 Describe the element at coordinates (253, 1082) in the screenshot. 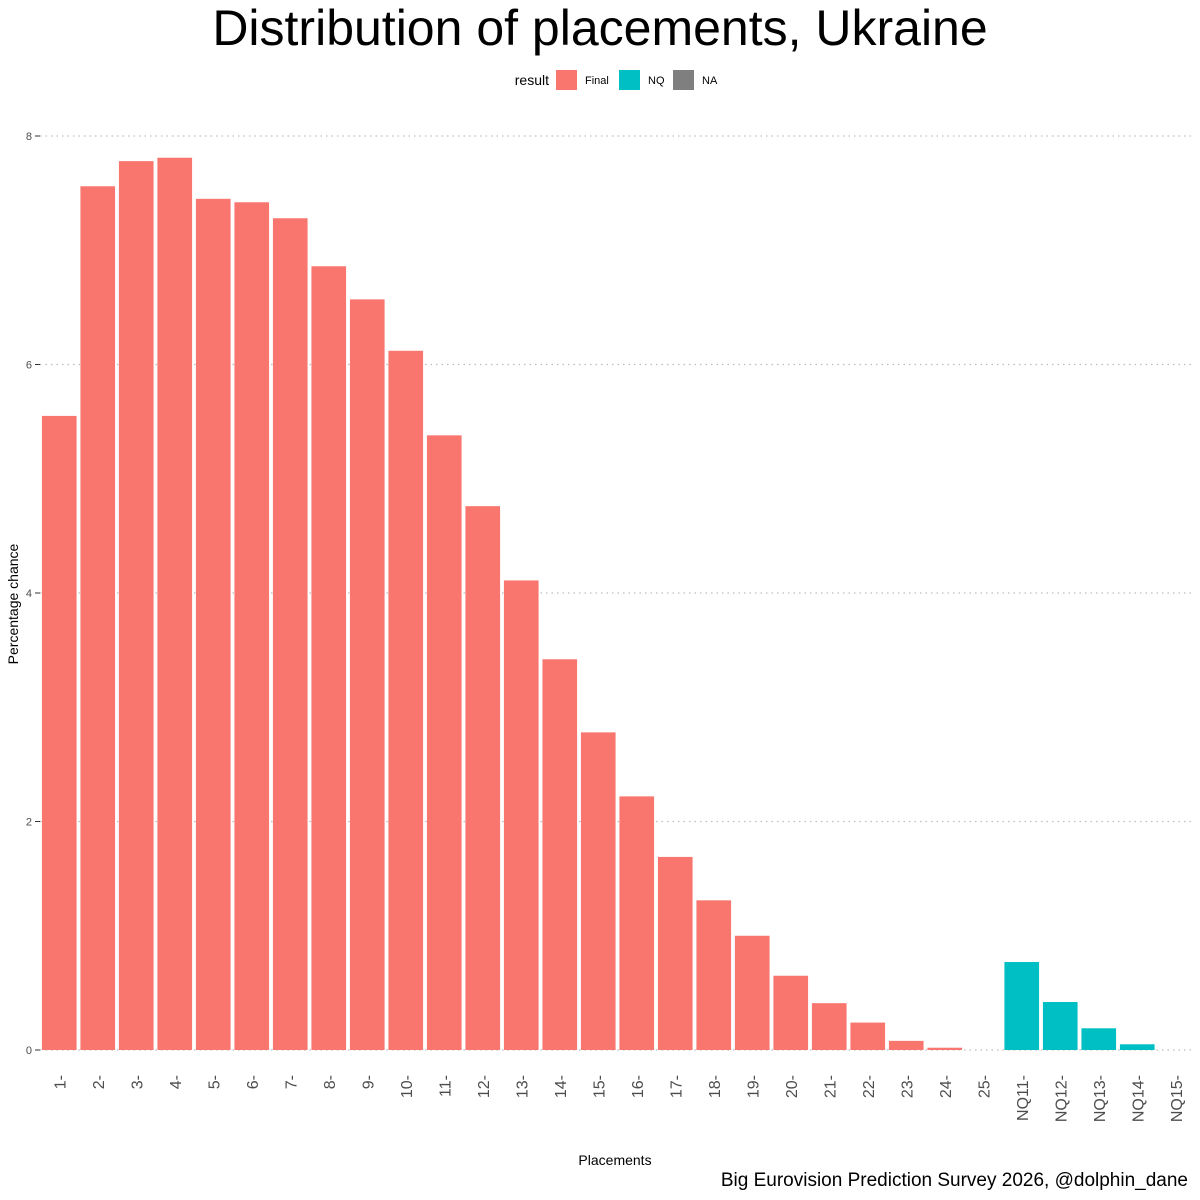

I see `x-tick-label: 6-` at that location.